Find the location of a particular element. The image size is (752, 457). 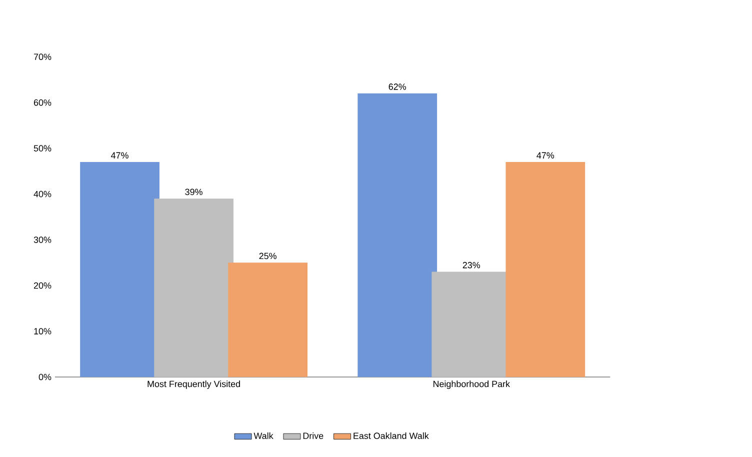

x-tick-label: Most Frequently Visited is located at coordinates (194, 384).